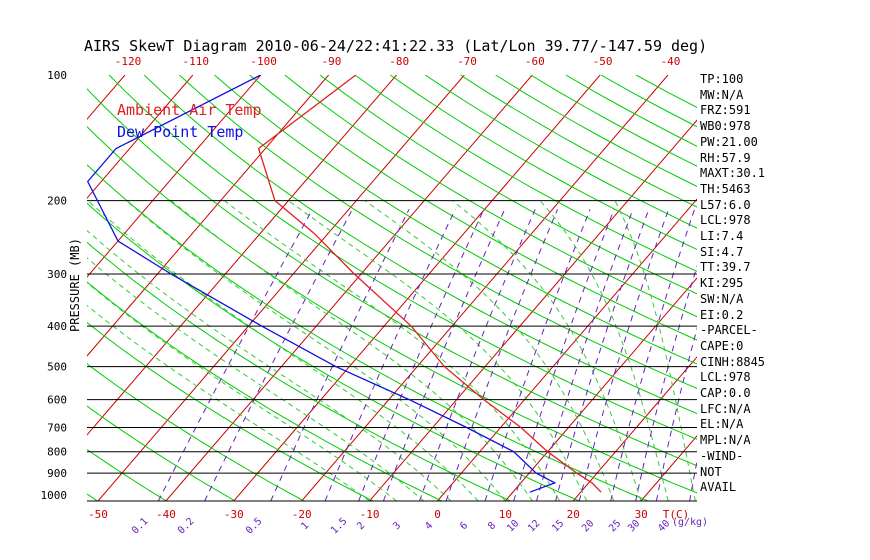  I want to click on index-item: PW:21.00, so click(729, 141).